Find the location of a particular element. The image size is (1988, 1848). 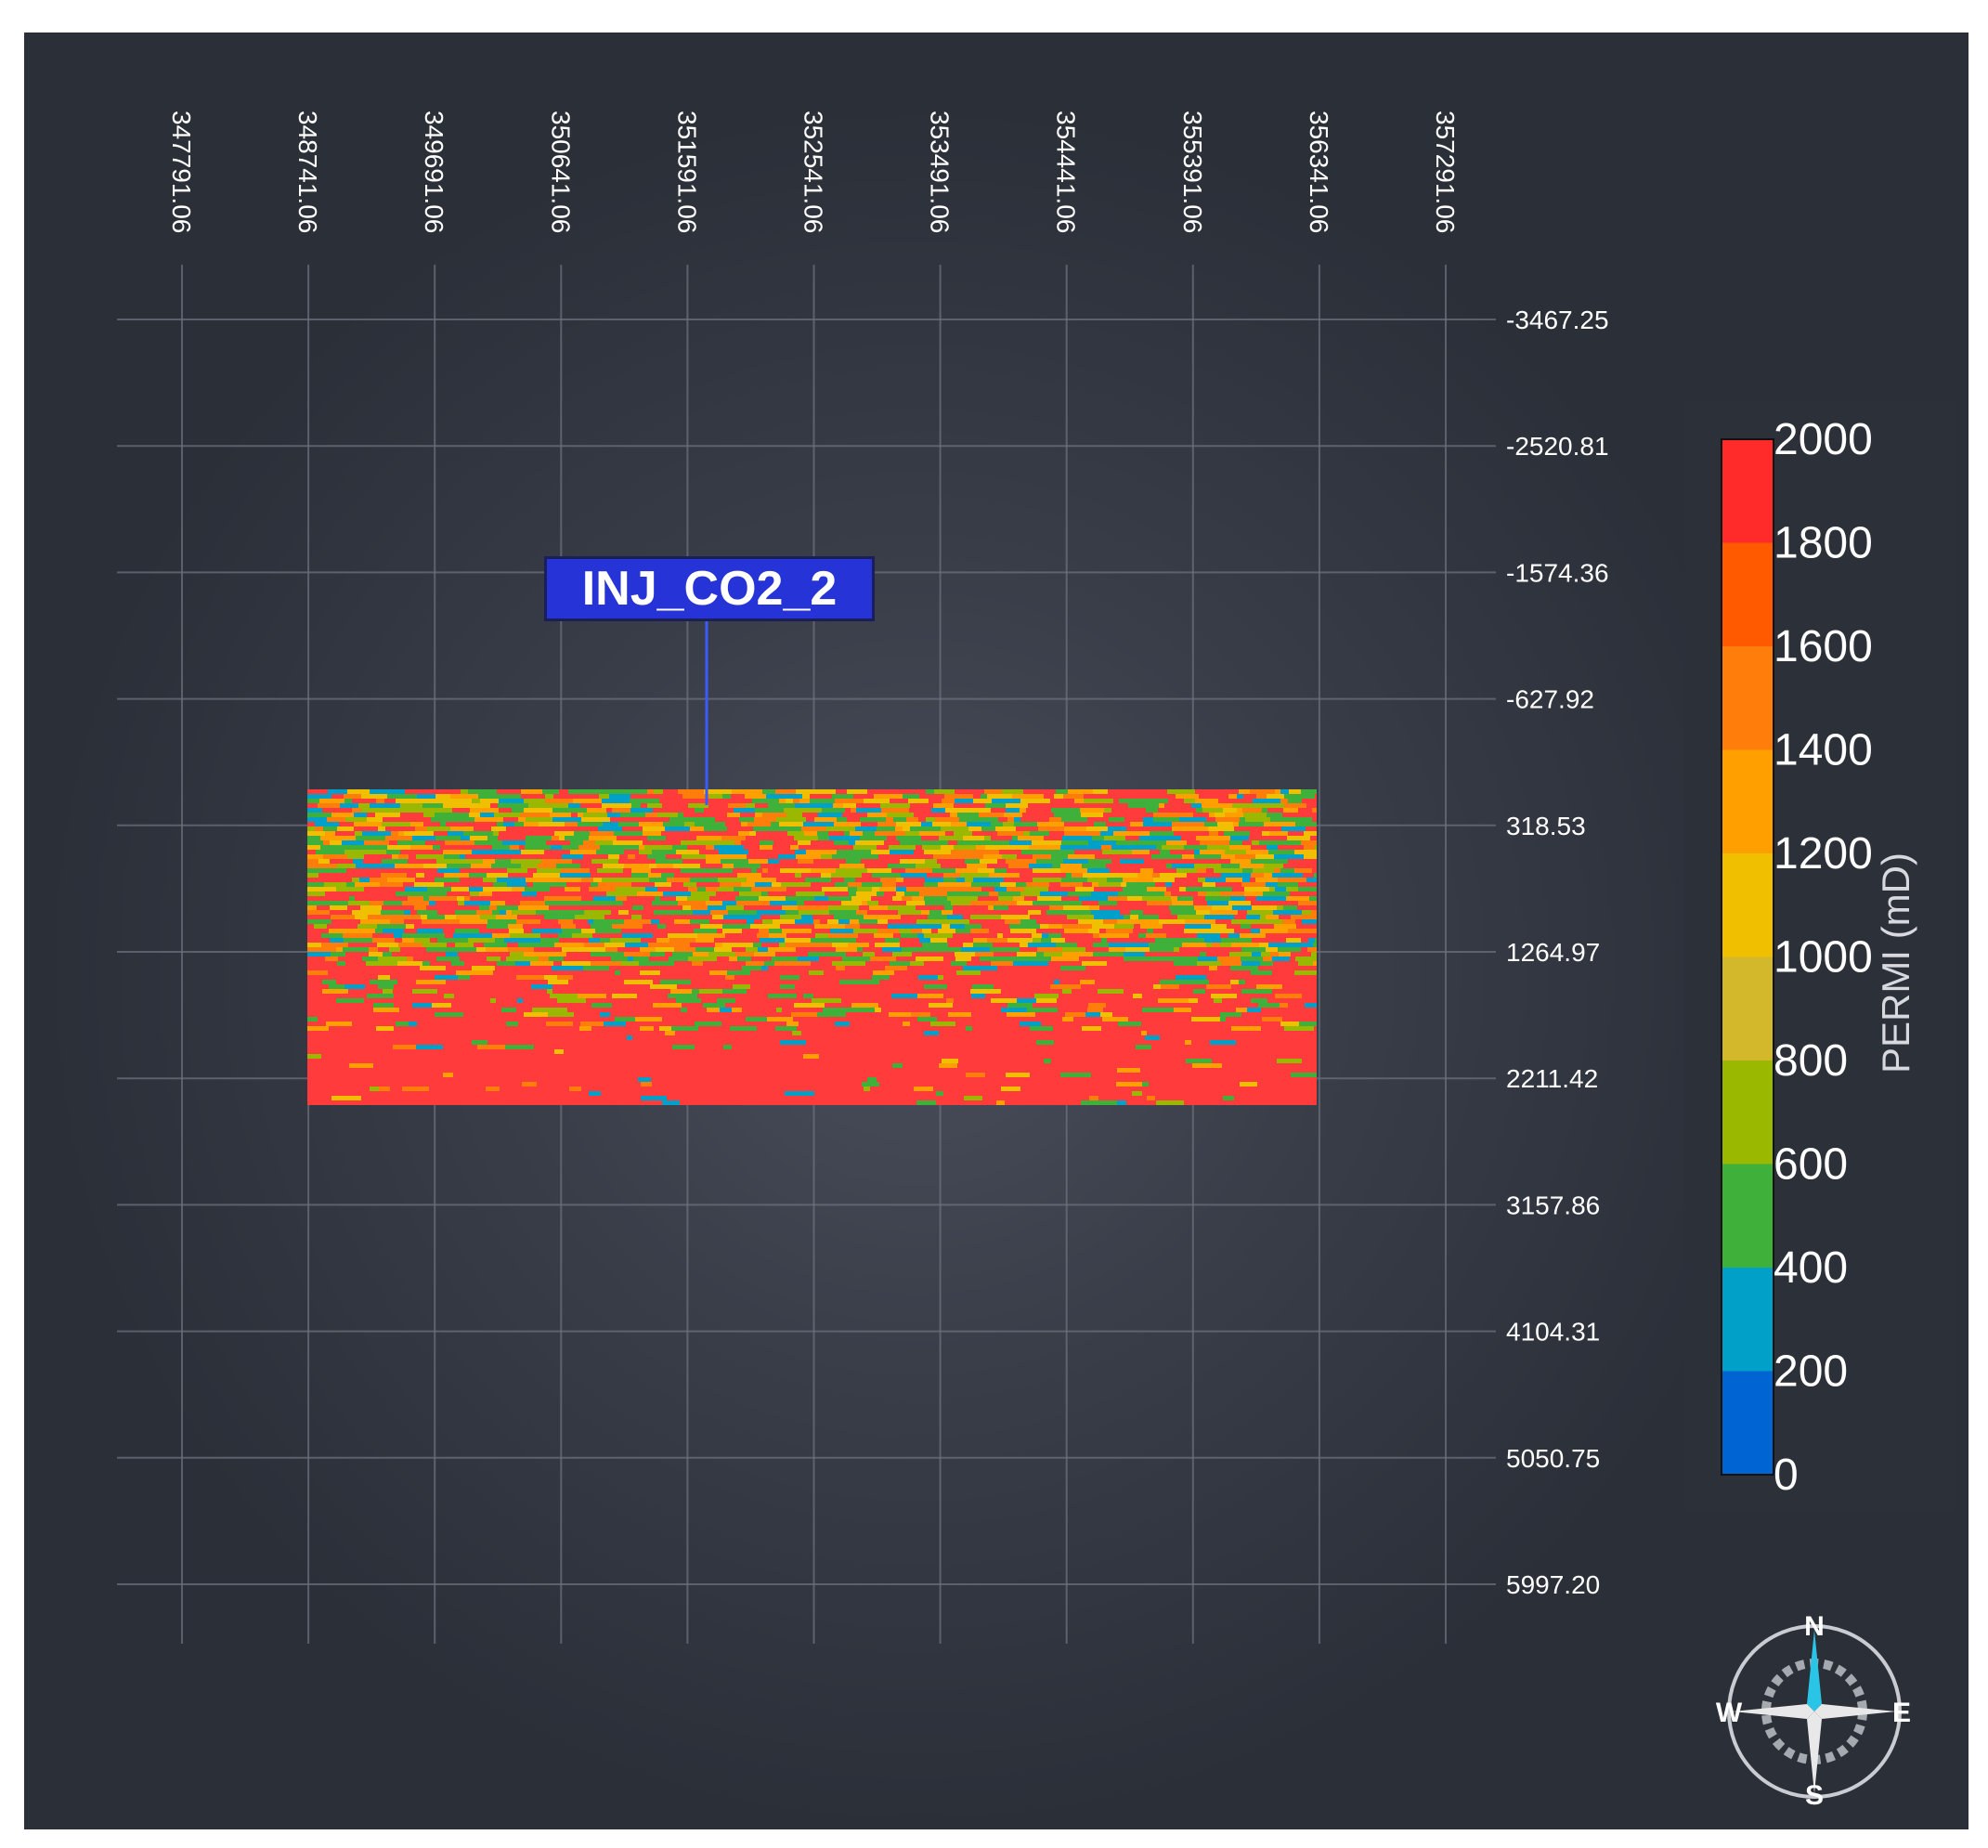

y-tick-label: 2211.42 is located at coordinates (1552, 1078).